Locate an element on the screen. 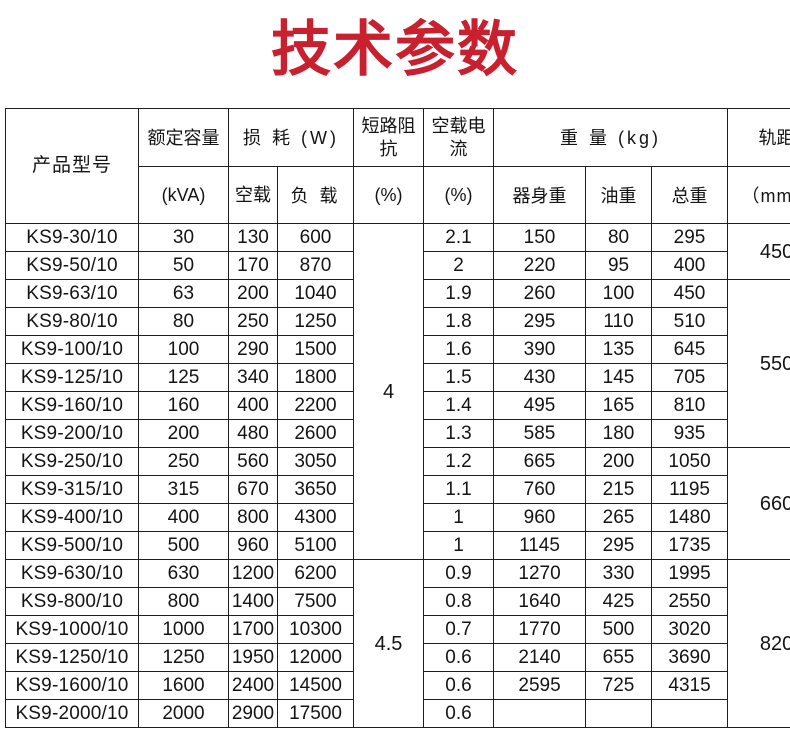  cell-loss-load: 1800 is located at coordinates (315, 377).